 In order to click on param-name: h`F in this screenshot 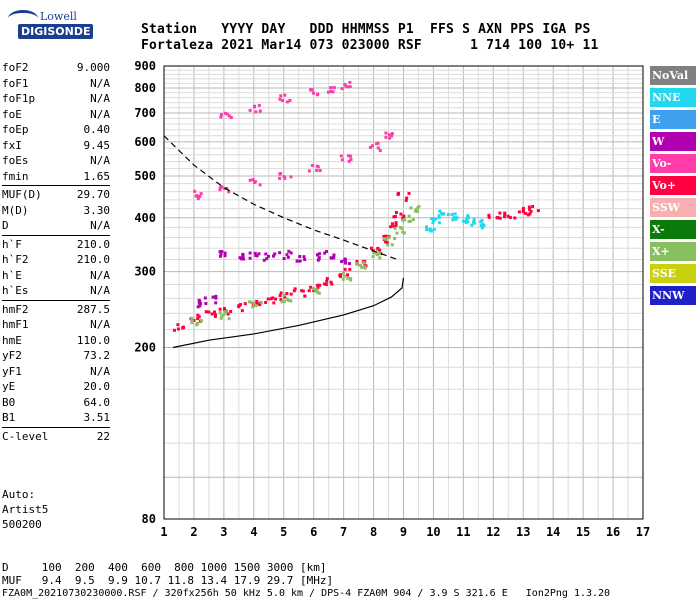, I will do `click(12, 244)`.